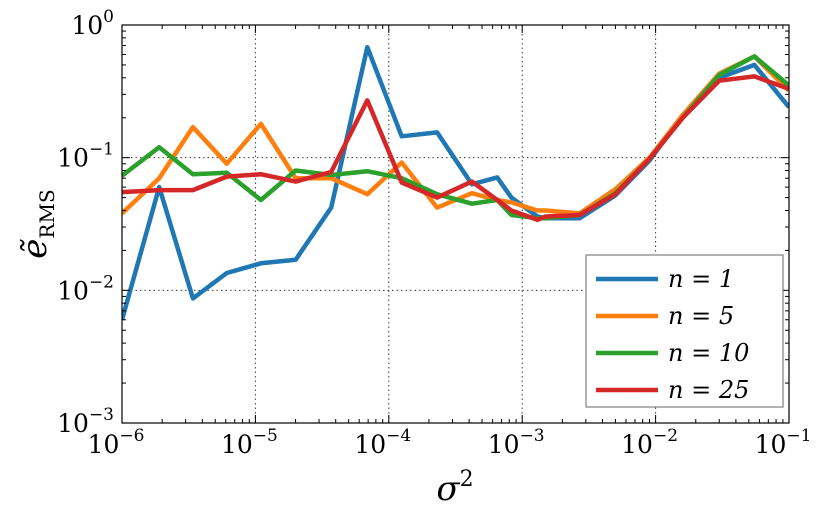 Image resolution: width=830 pixels, height=514 pixels. I want to click on y-tick-exponent: 0, so click(108, 17).